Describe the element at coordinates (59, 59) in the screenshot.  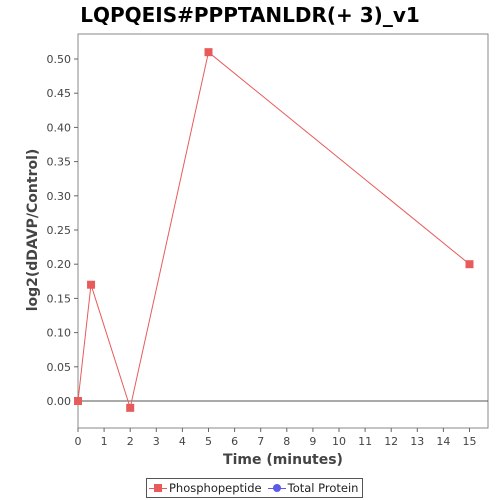
I see `y-tick-label: 0.50` at that location.